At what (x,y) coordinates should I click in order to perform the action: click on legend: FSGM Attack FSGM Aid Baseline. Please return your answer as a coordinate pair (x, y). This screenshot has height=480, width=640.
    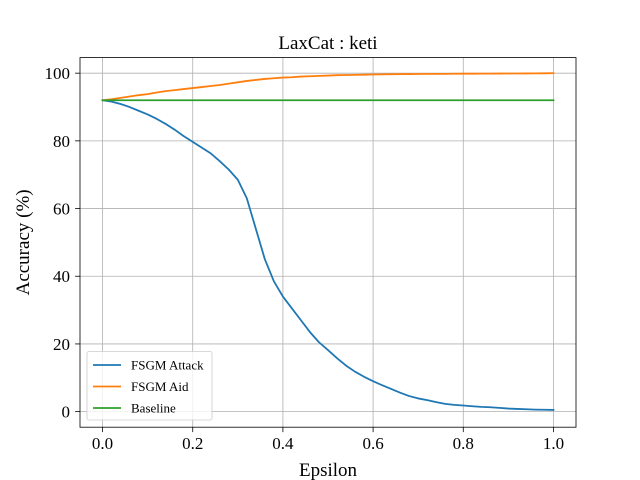
    Looking at the image, I should click on (149, 386).